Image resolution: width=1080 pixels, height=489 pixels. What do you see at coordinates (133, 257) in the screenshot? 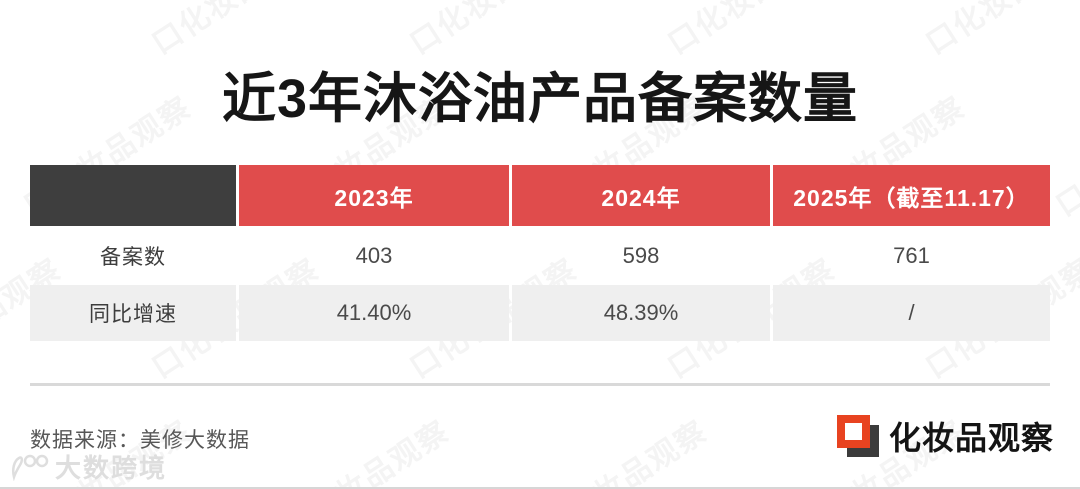
I see `row-label-registrations: 备案数` at bounding box center [133, 257].